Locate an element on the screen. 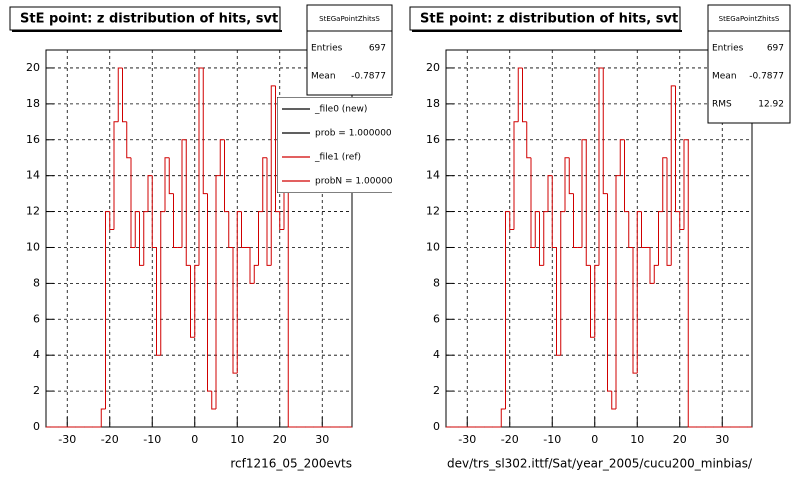 This screenshot has width=800, height=480. stats-label: Entries is located at coordinates (728, 49).